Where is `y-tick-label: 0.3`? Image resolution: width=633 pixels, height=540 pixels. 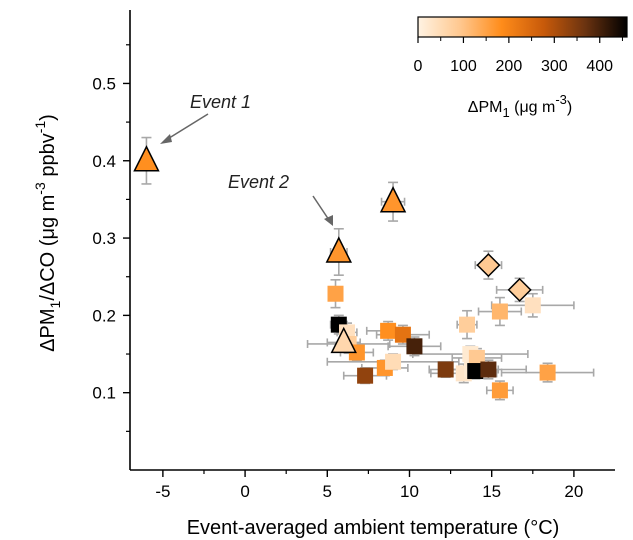 y-tick-label: 0.3 is located at coordinates (104, 238).